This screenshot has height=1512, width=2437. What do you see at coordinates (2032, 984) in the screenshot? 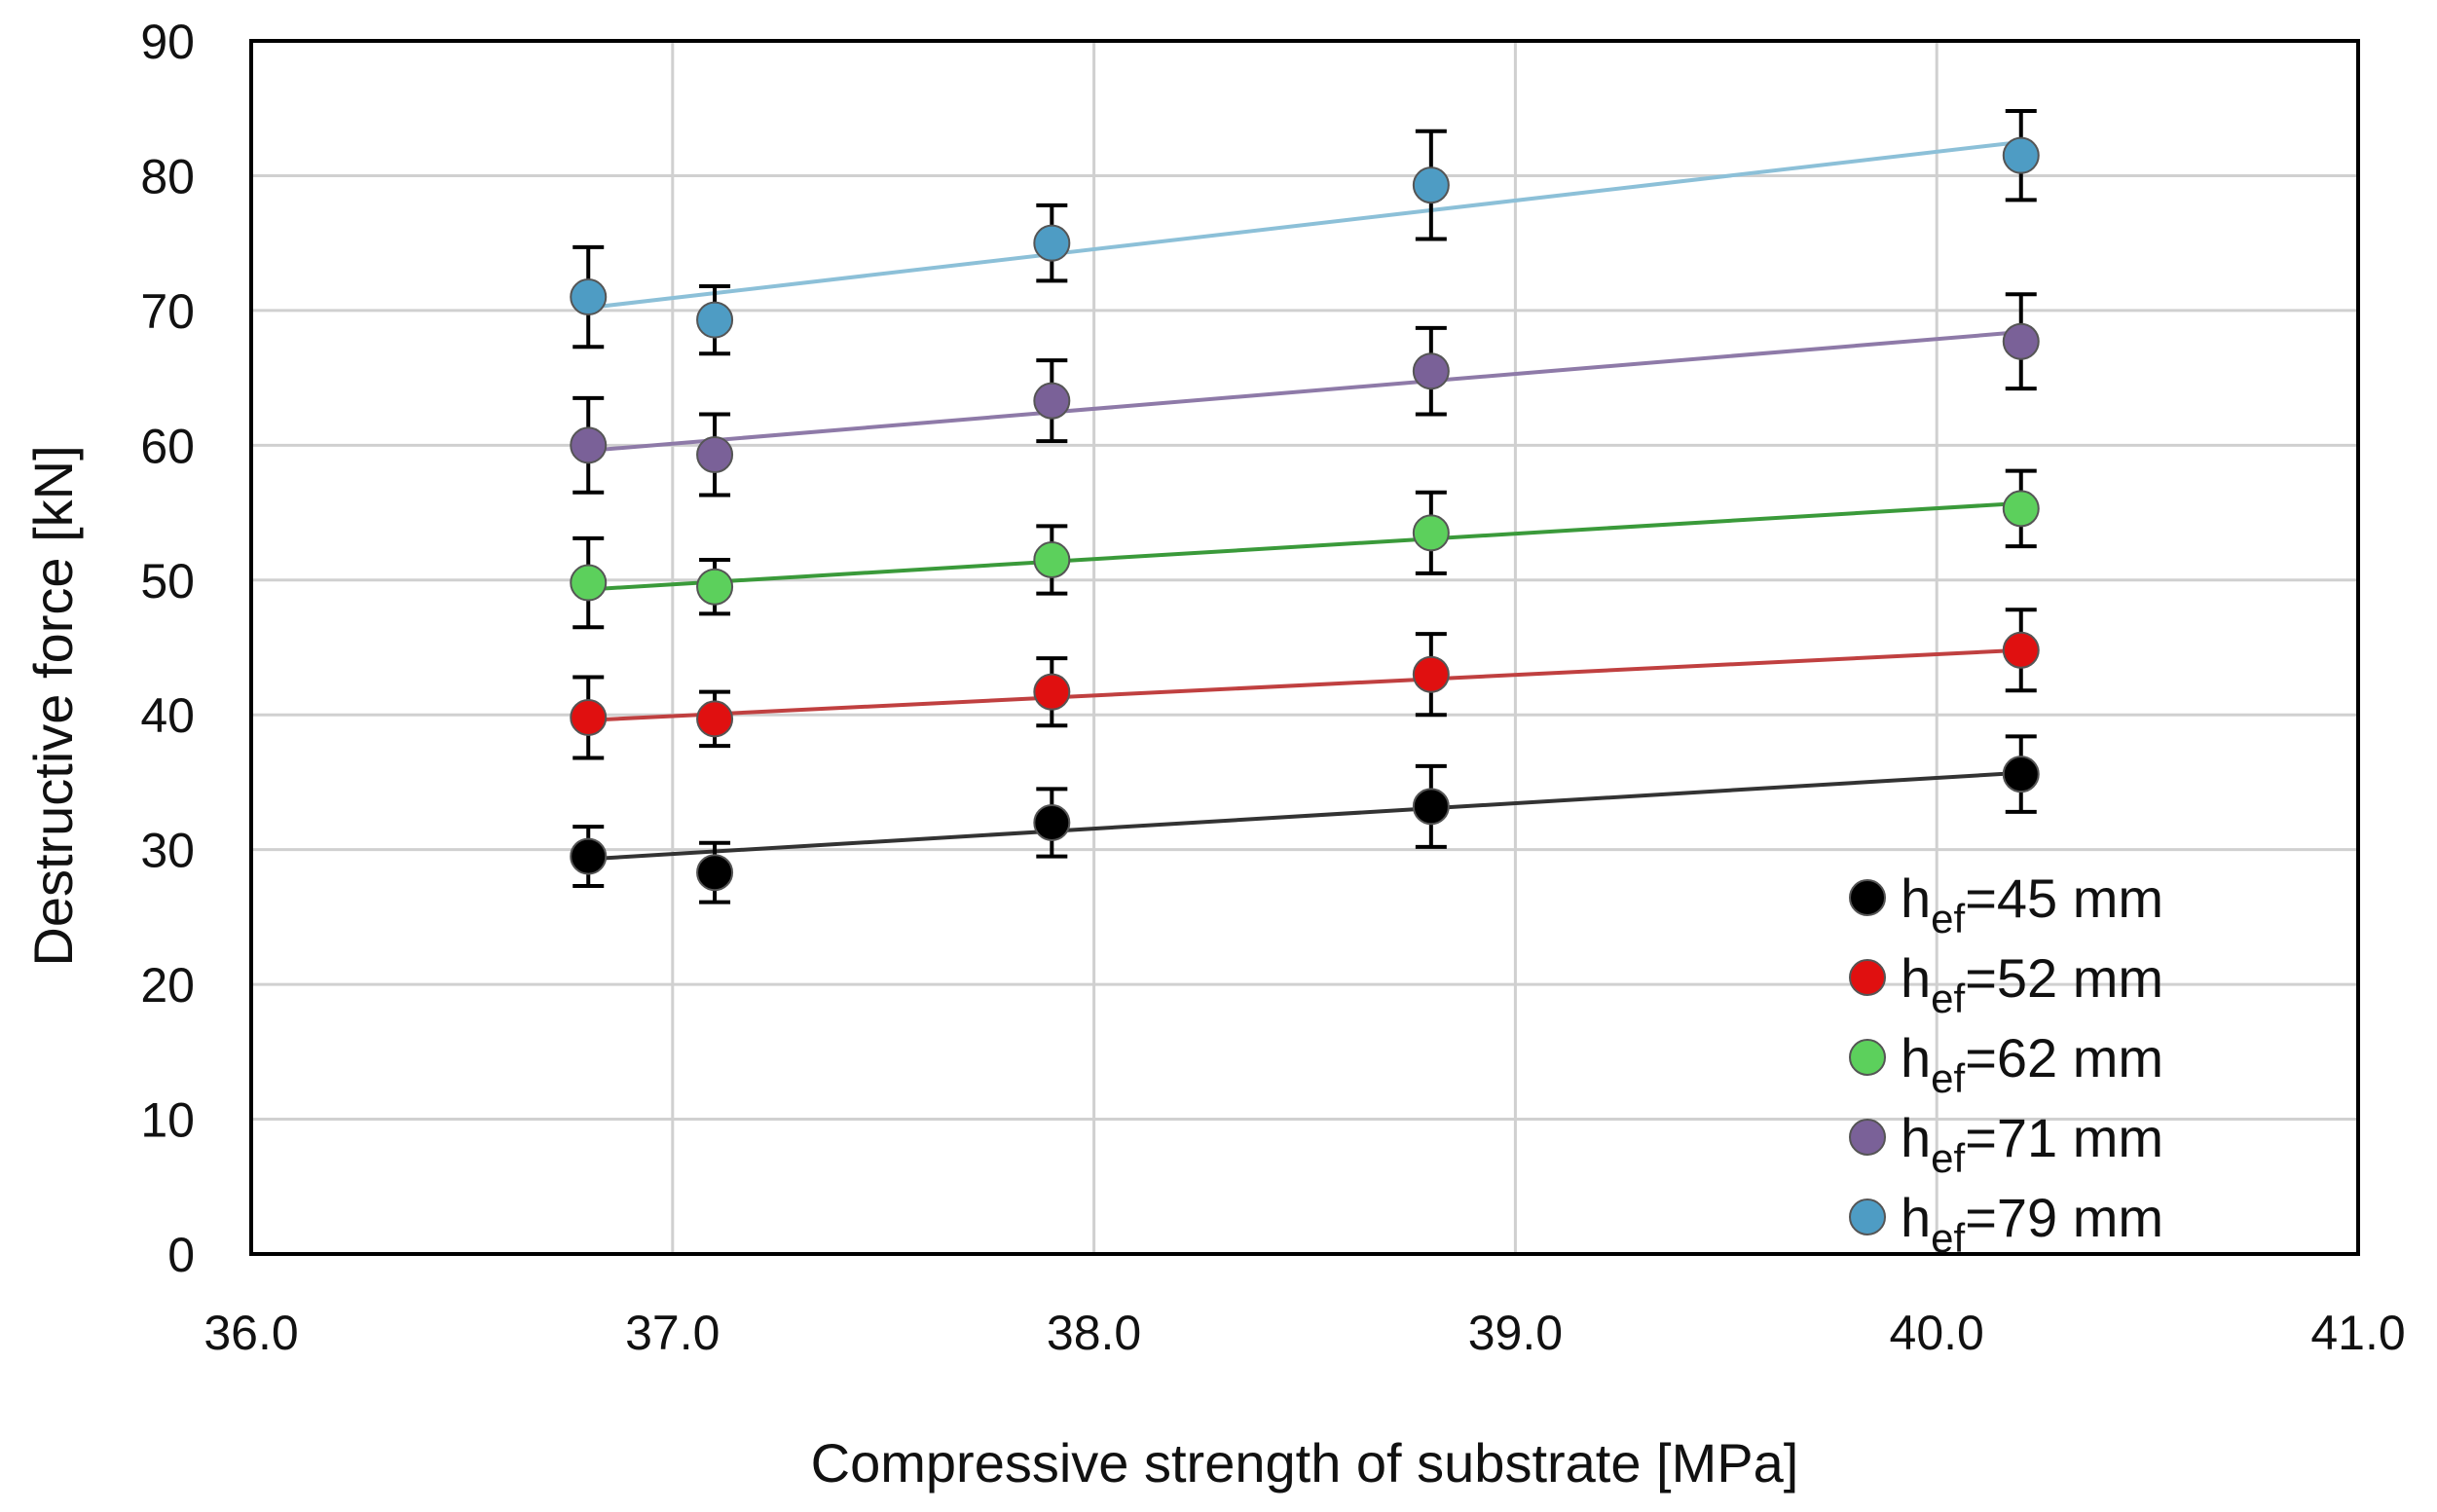
I see `legend-label: hef=52 mm` at bounding box center [2032, 984].